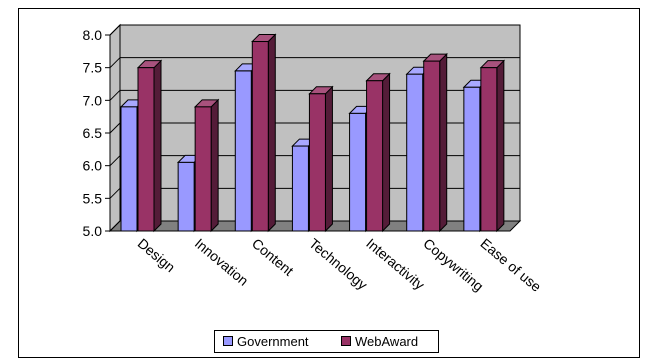 Image resolution: width=648 pixels, height=363 pixels. I want to click on bar-ease-of-use-webaward-side, so click(500, 146).